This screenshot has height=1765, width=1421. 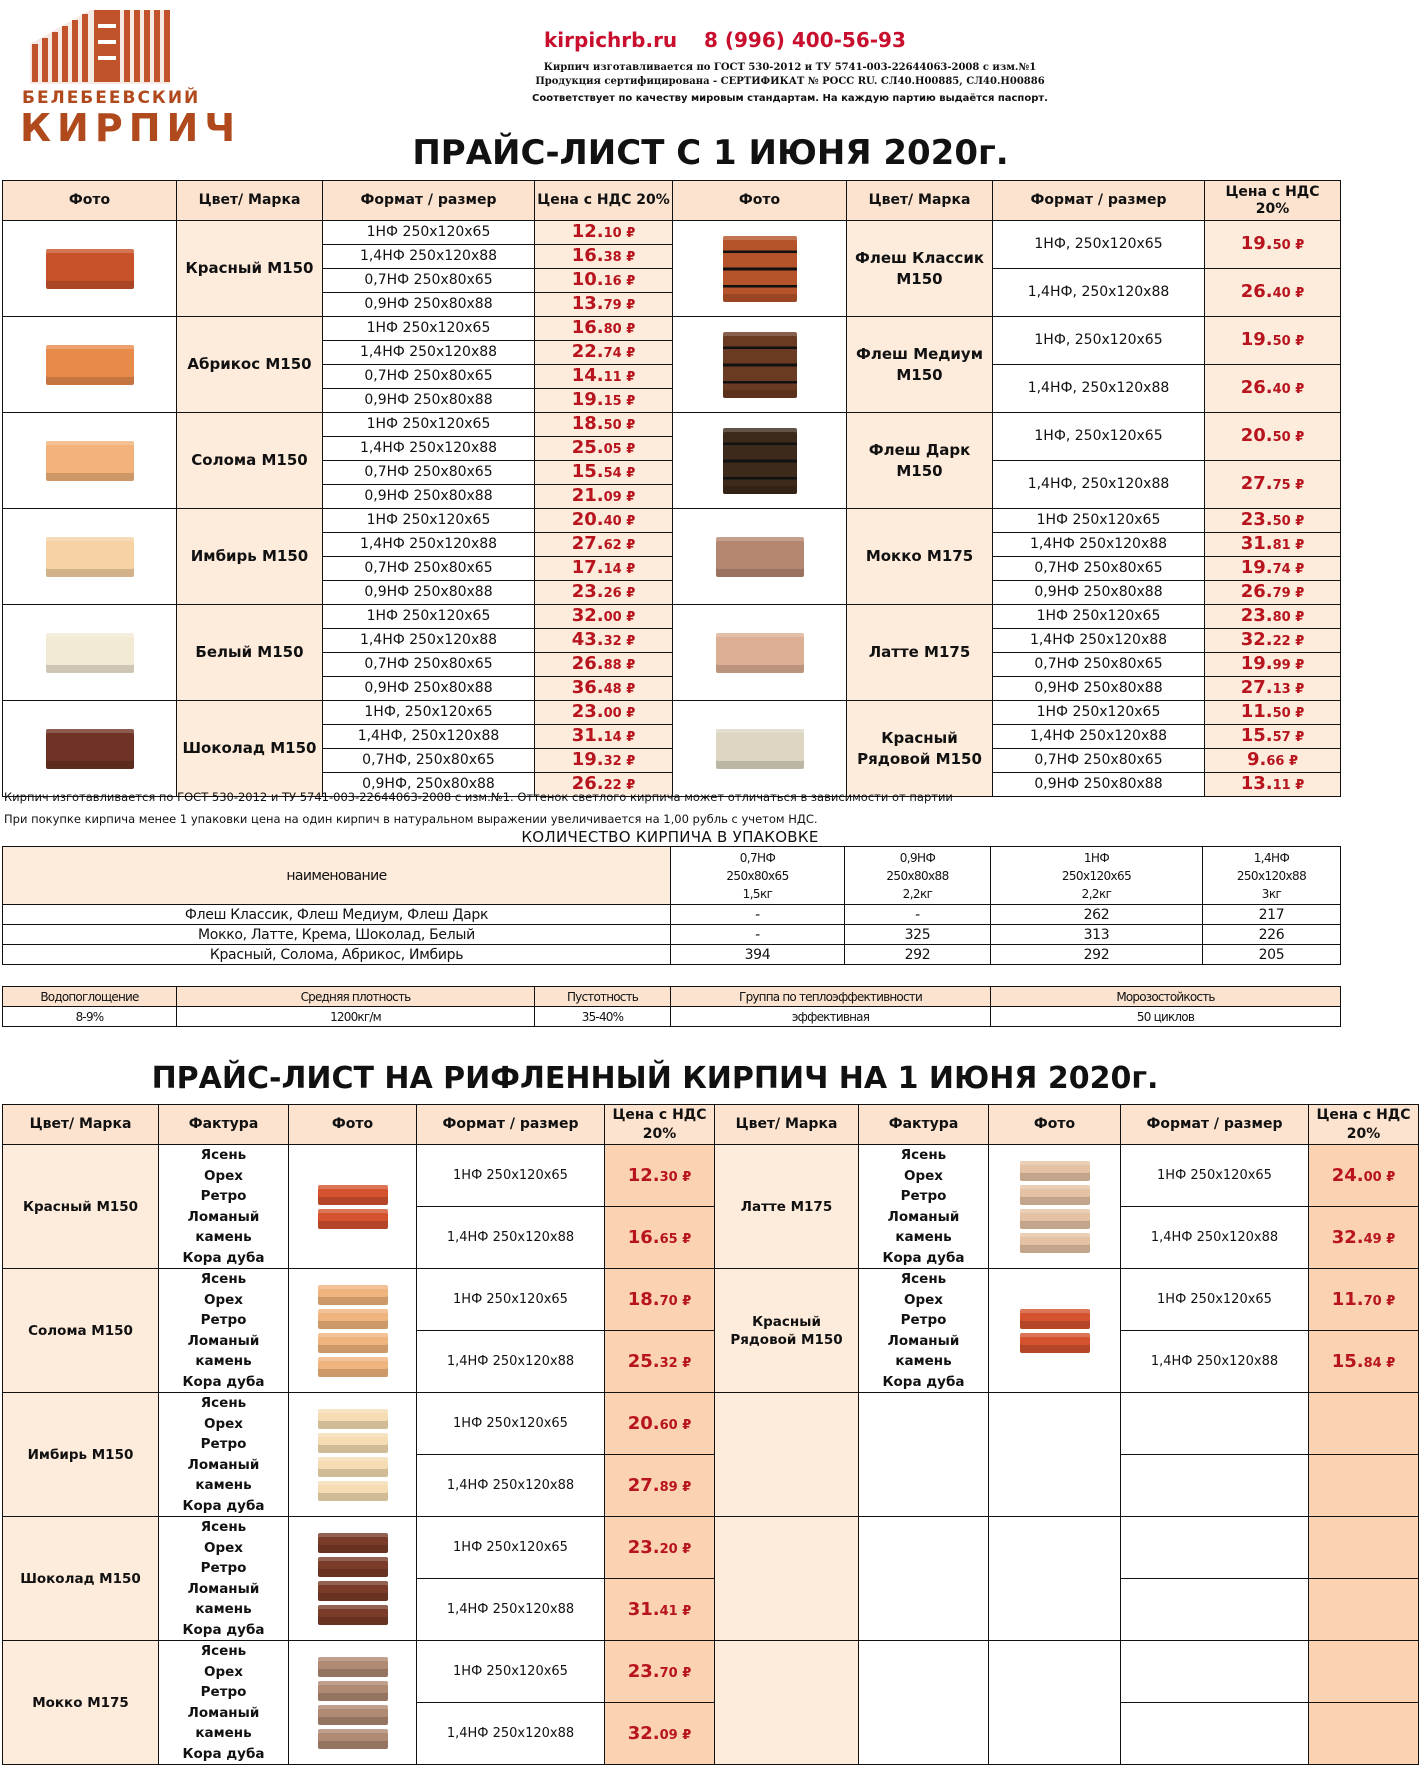 I want to click on site-link: kirpichrb.ru, so click(x=611, y=40).